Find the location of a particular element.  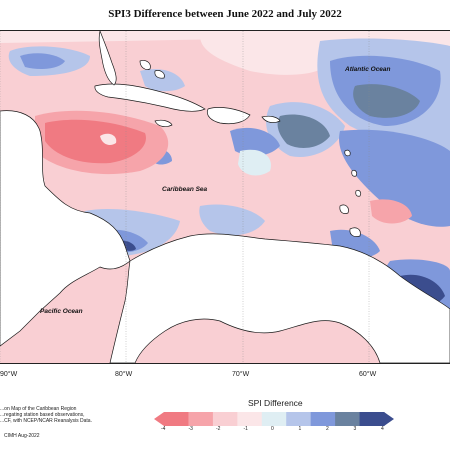

legend-arrow-right is located at coordinates (389, 419).